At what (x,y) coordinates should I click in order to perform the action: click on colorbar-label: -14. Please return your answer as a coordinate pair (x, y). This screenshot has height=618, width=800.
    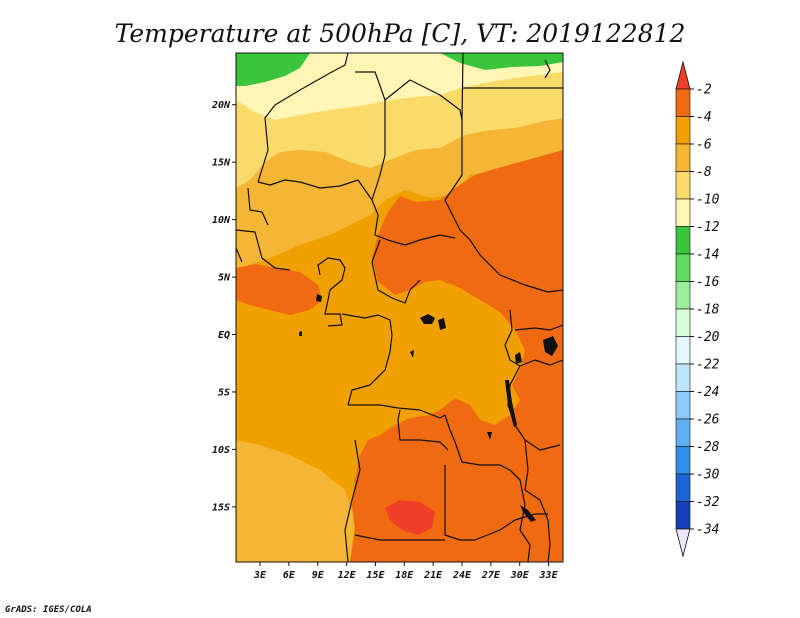
    Looking at the image, I should click on (707, 255).